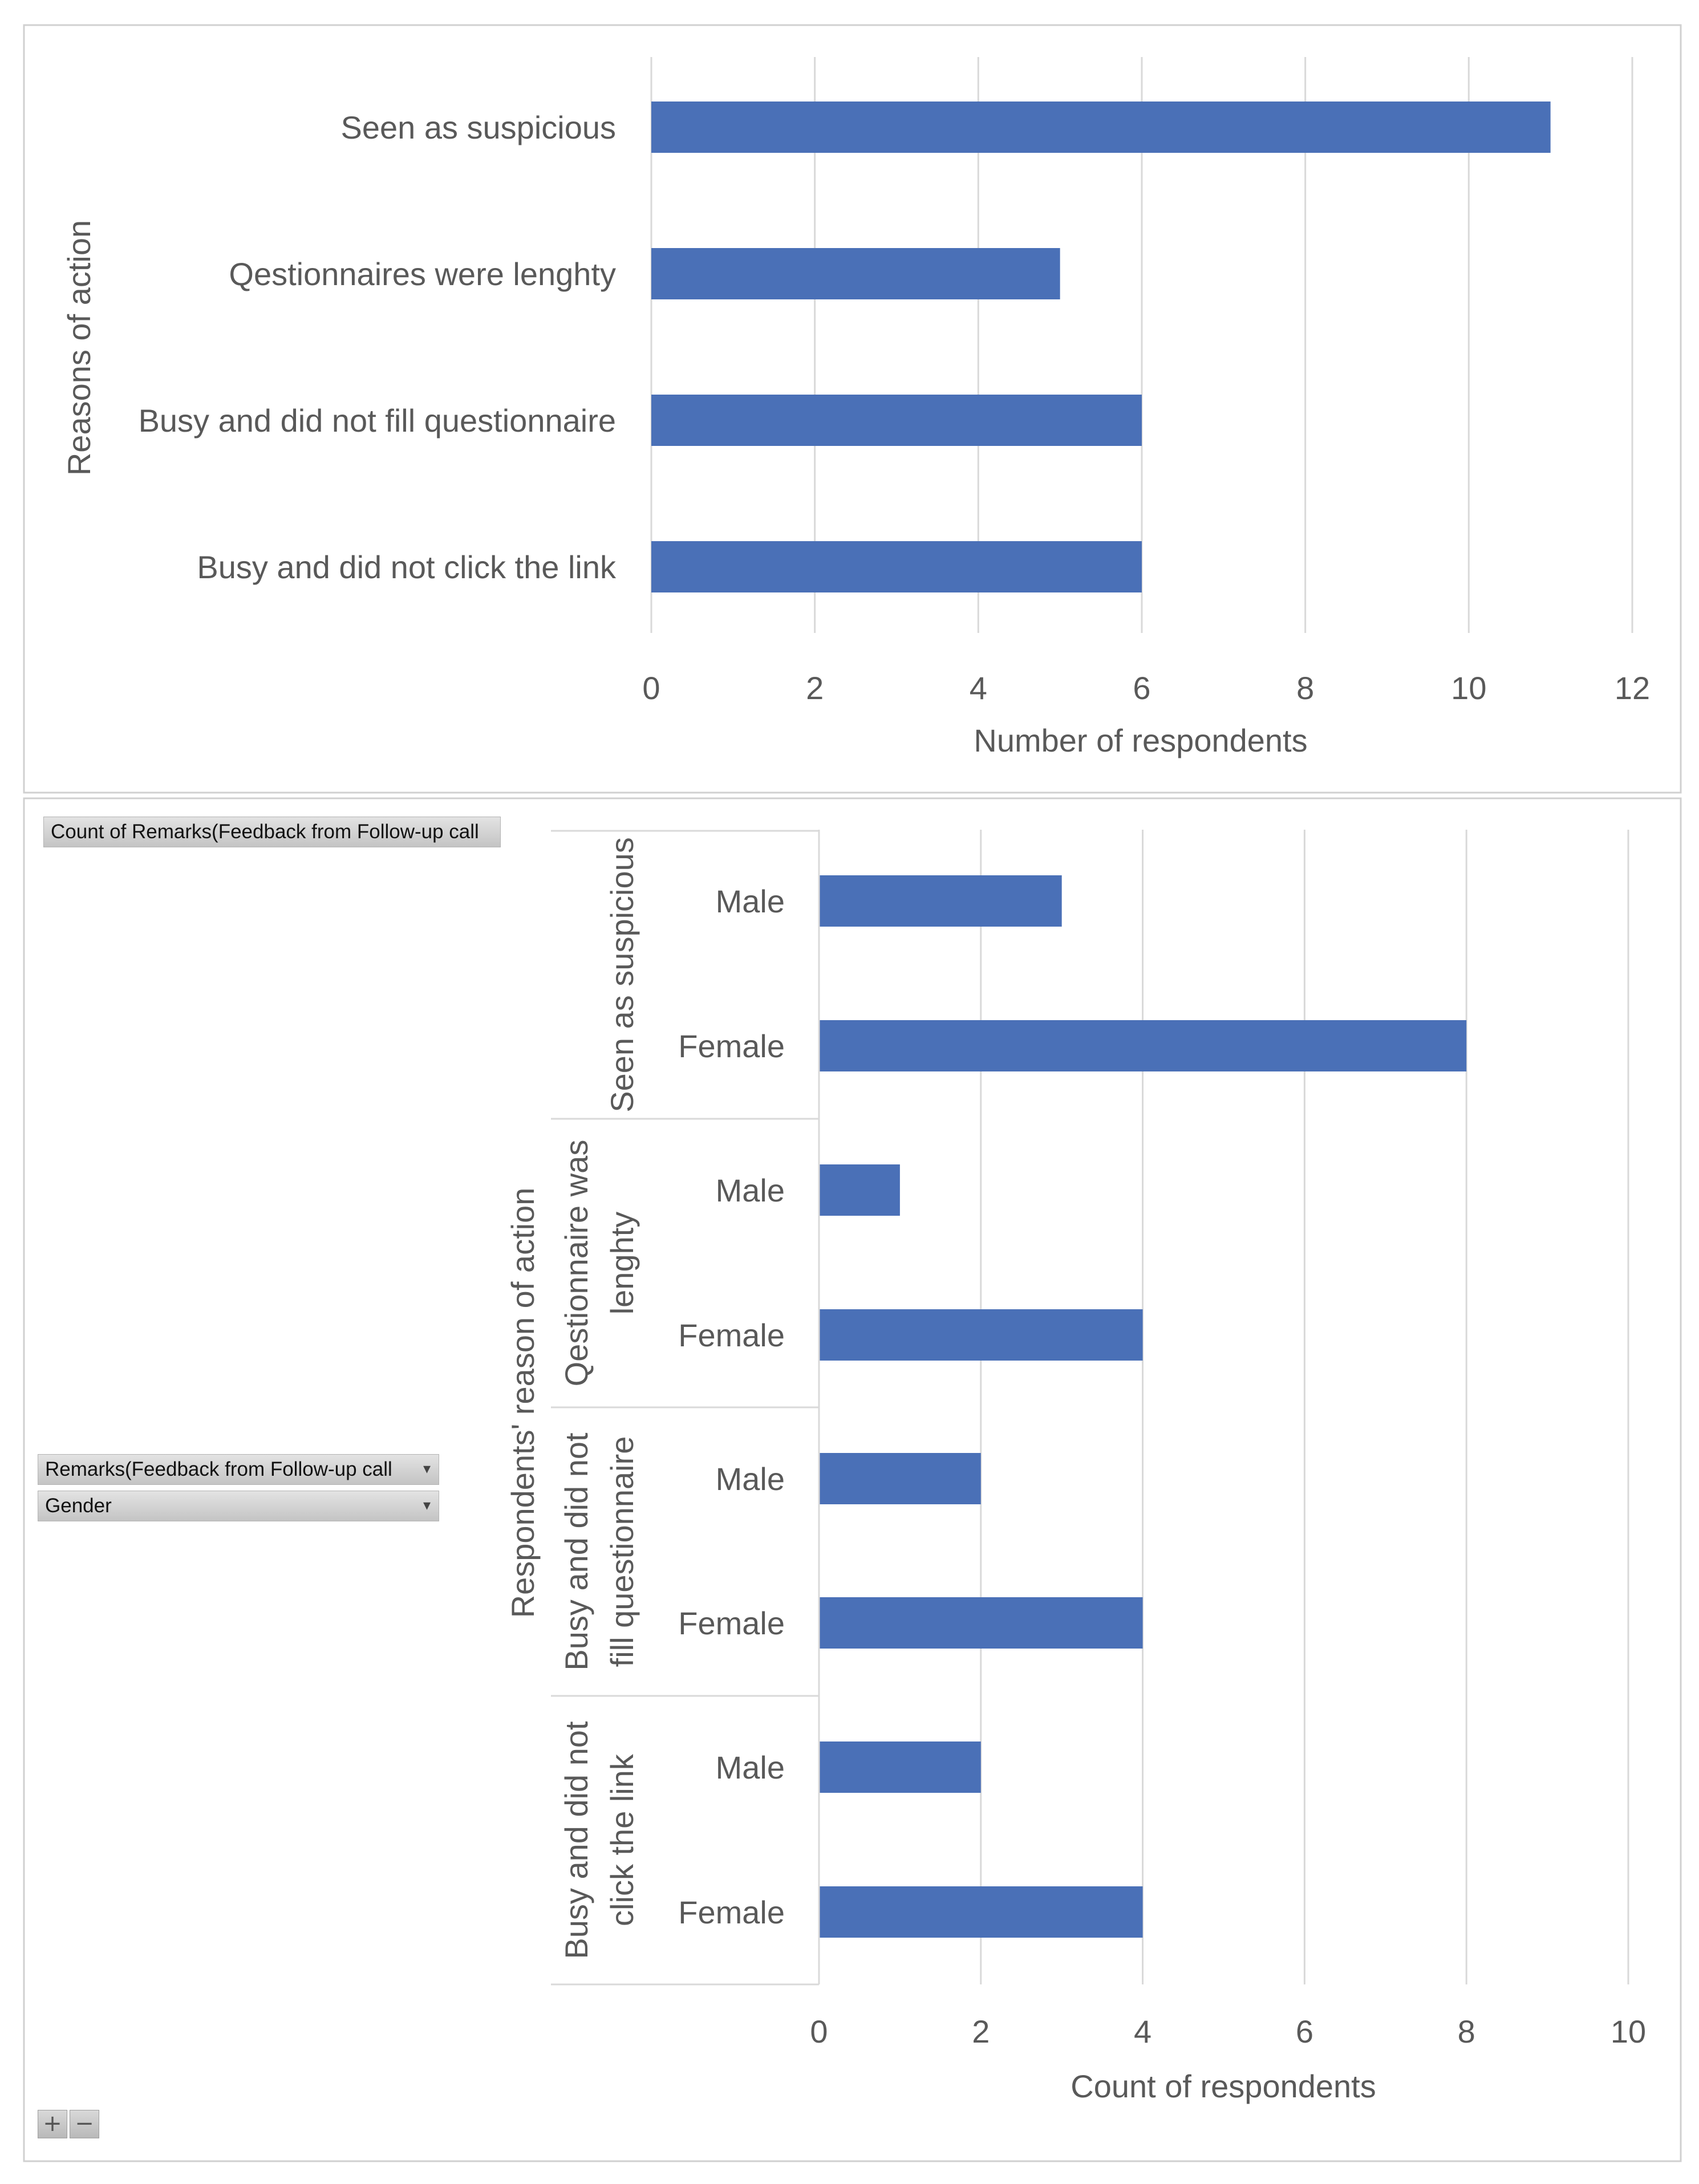  What do you see at coordinates (978, 688) in the screenshot?
I see `chart1-x-tick-label: 4` at bounding box center [978, 688].